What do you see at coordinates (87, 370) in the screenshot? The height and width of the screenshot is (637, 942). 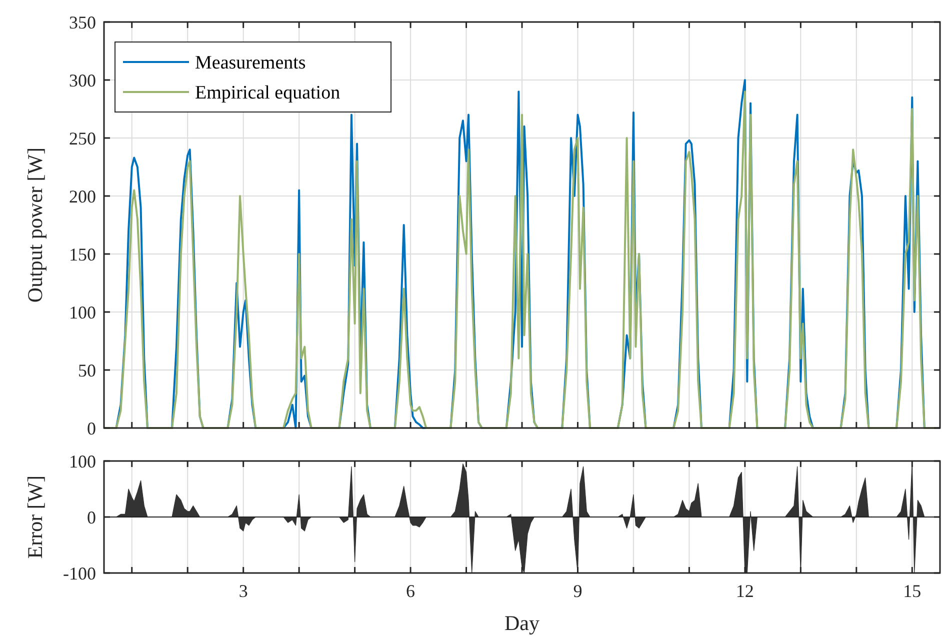 I see `y-tick-label: 50` at bounding box center [87, 370].